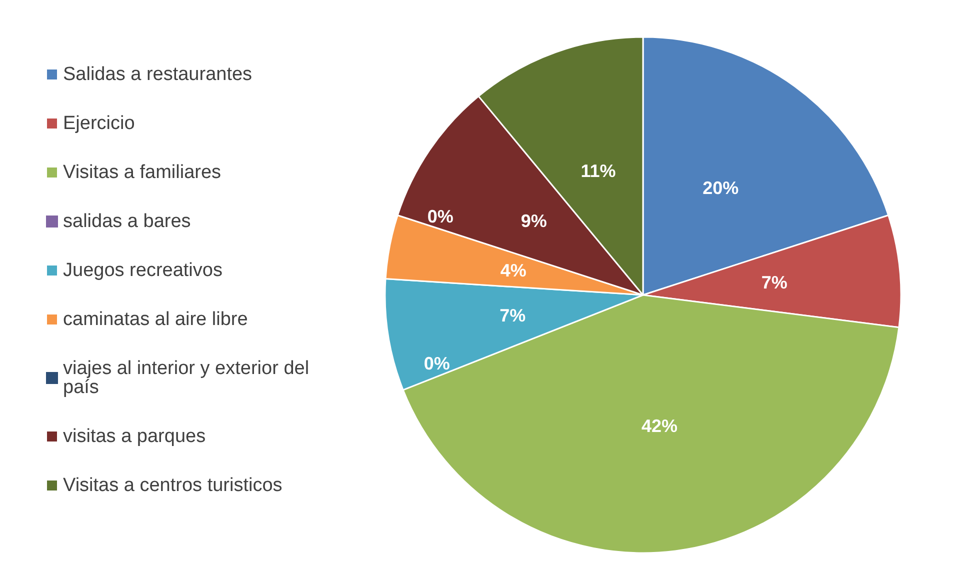  I want to click on data-label: 11%, so click(598, 170).